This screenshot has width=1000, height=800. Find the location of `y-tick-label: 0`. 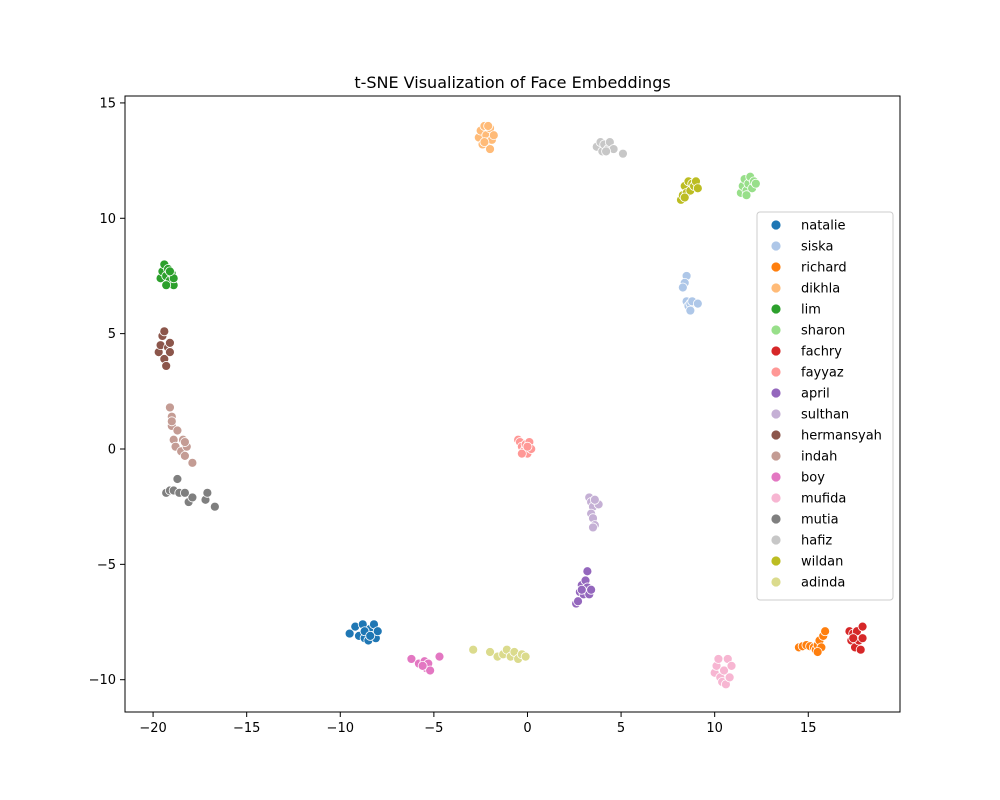

y-tick-label: 0 is located at coordinates (112, 449).